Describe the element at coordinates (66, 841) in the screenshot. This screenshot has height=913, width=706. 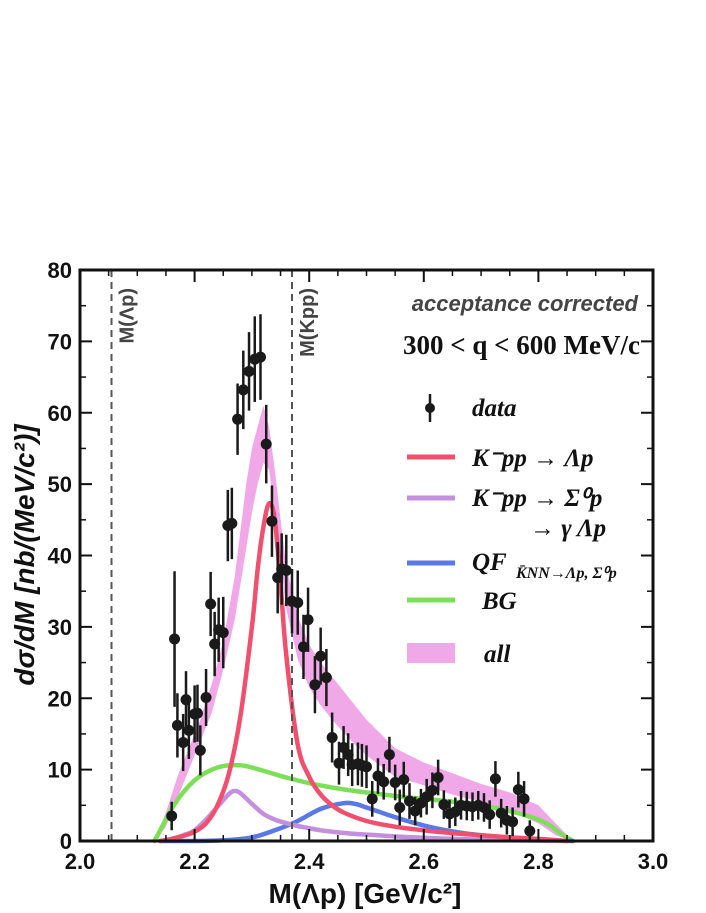
I see `y-tick-label: 0` at that location.